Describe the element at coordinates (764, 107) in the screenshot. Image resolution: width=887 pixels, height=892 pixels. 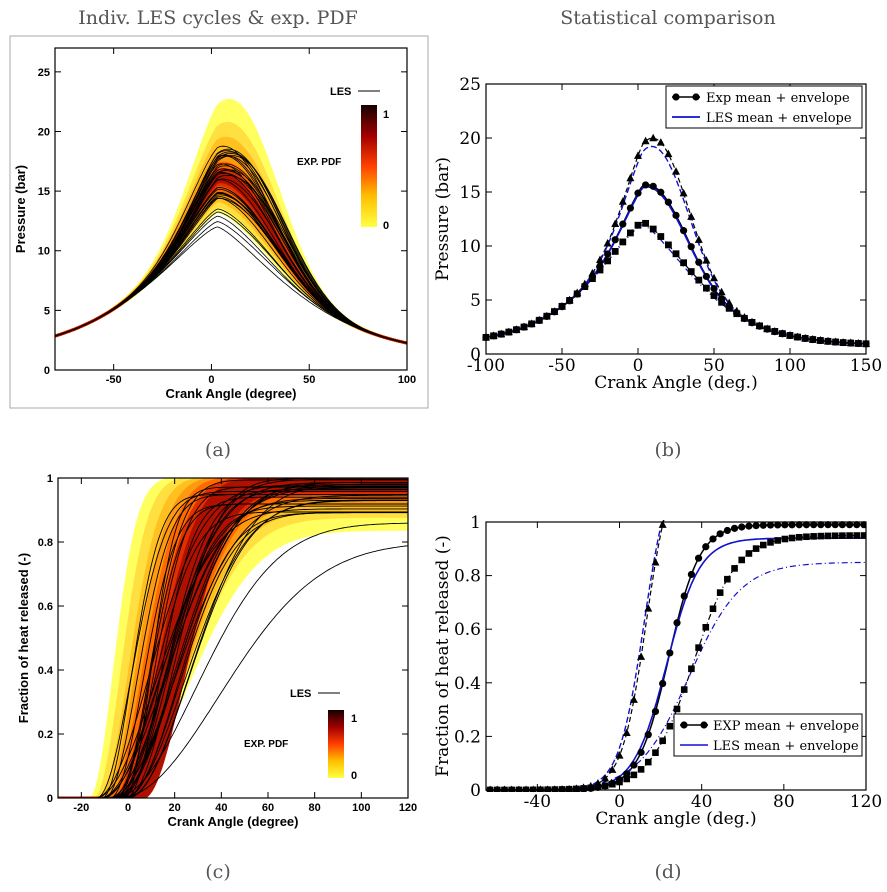
I see `panel-b-legend-box` at that location.